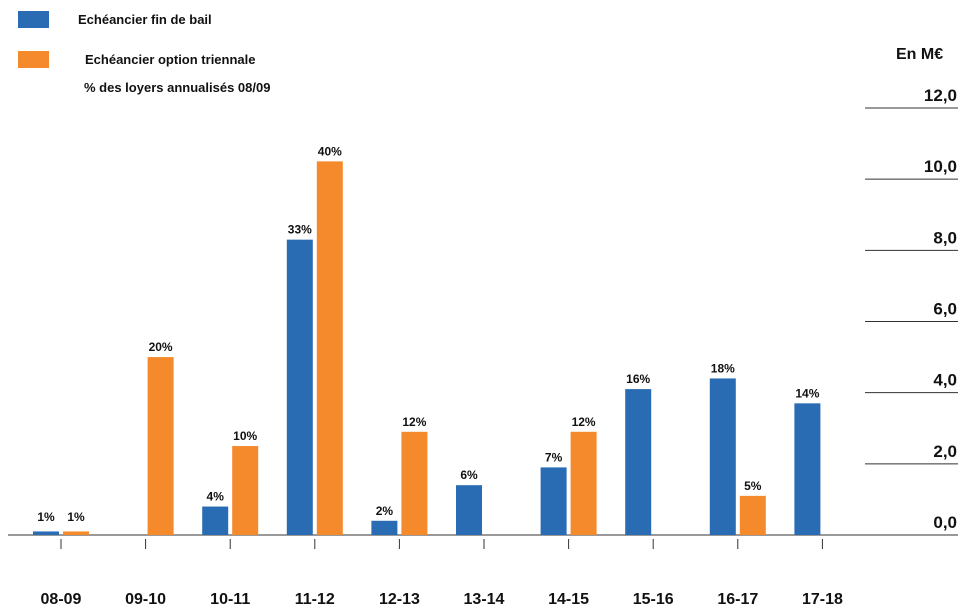  Describe the element at coordinates (484, 599) in the screenshot. I see `x-tick-label: 13-14` at that location.